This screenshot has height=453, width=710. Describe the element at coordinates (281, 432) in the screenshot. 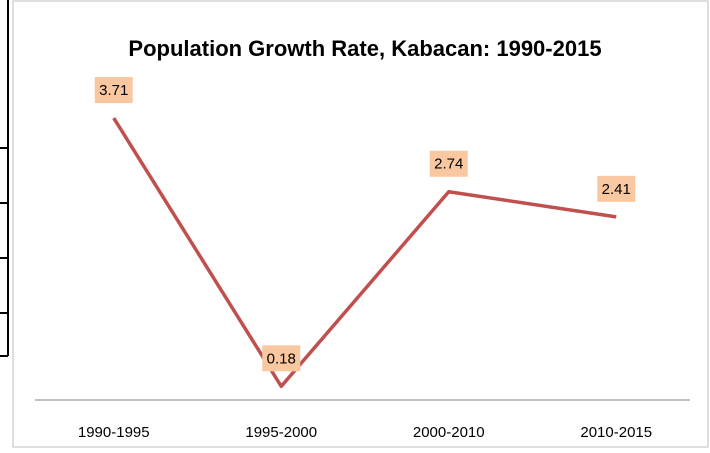

I see `x-tick-label: 1995-2000` at that location.